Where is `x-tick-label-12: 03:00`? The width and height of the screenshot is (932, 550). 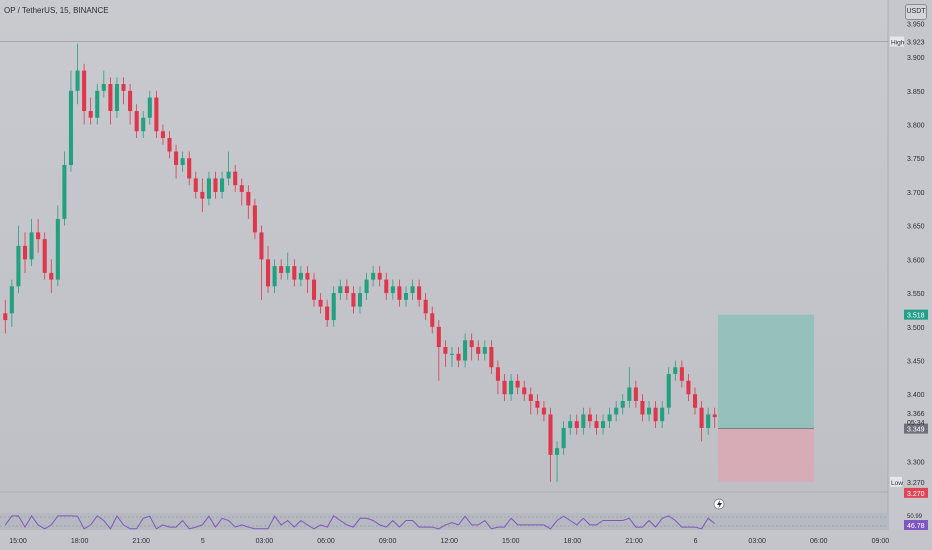 x-tick-label-12: 03:00 is located at coordinates (757, 541).